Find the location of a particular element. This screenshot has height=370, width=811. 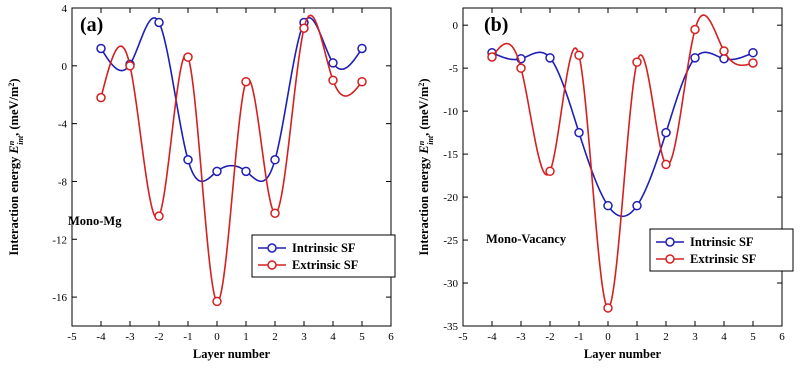

y-tick-label: -12 is located at coordinates (59, 240).